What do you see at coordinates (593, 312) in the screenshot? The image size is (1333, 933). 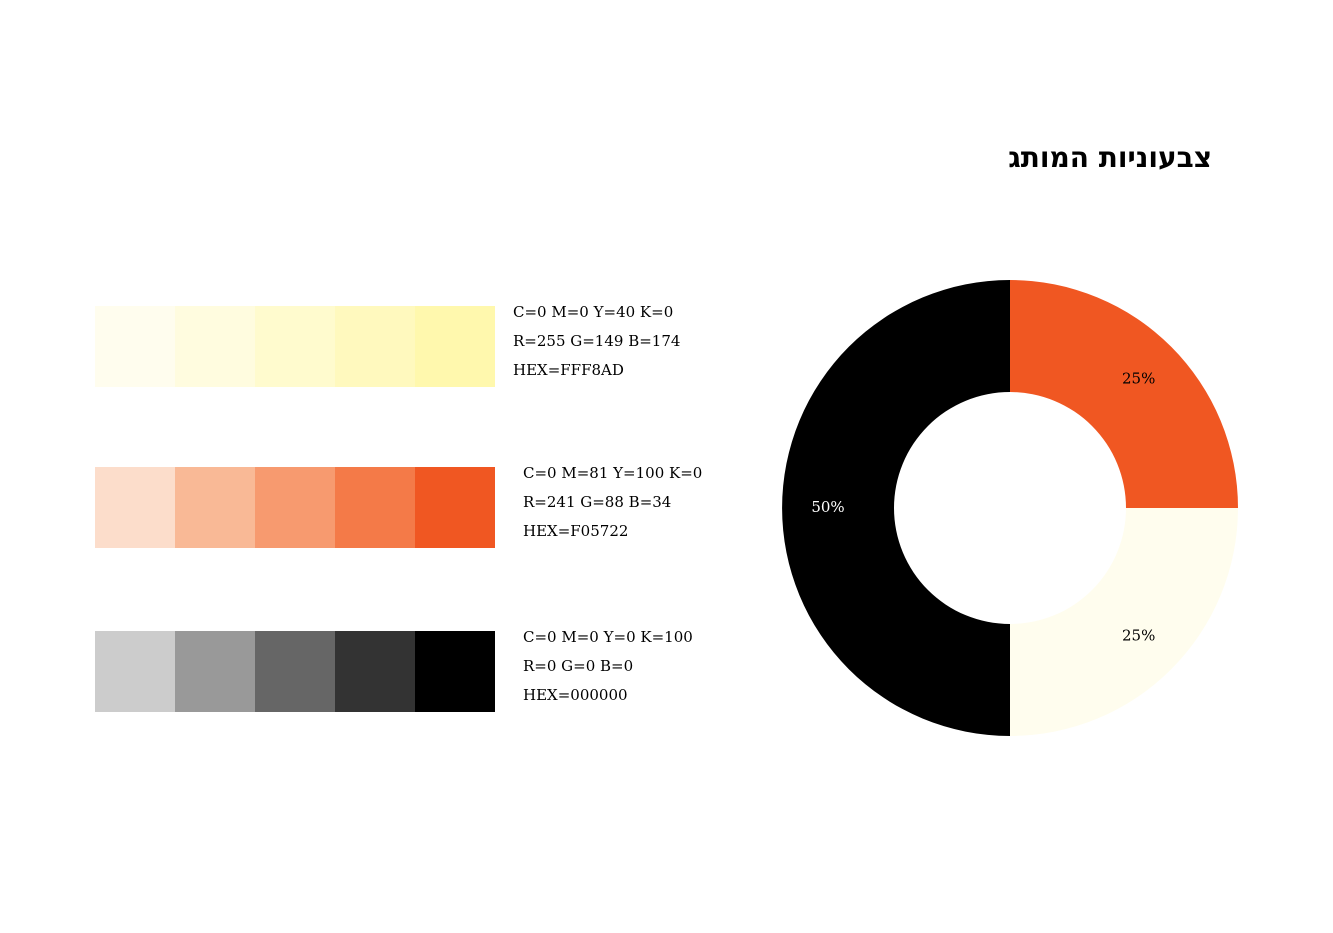 I see `cmyk-value: C=0 M=0 Y=40 K=0` at bounding box center [593, 312].